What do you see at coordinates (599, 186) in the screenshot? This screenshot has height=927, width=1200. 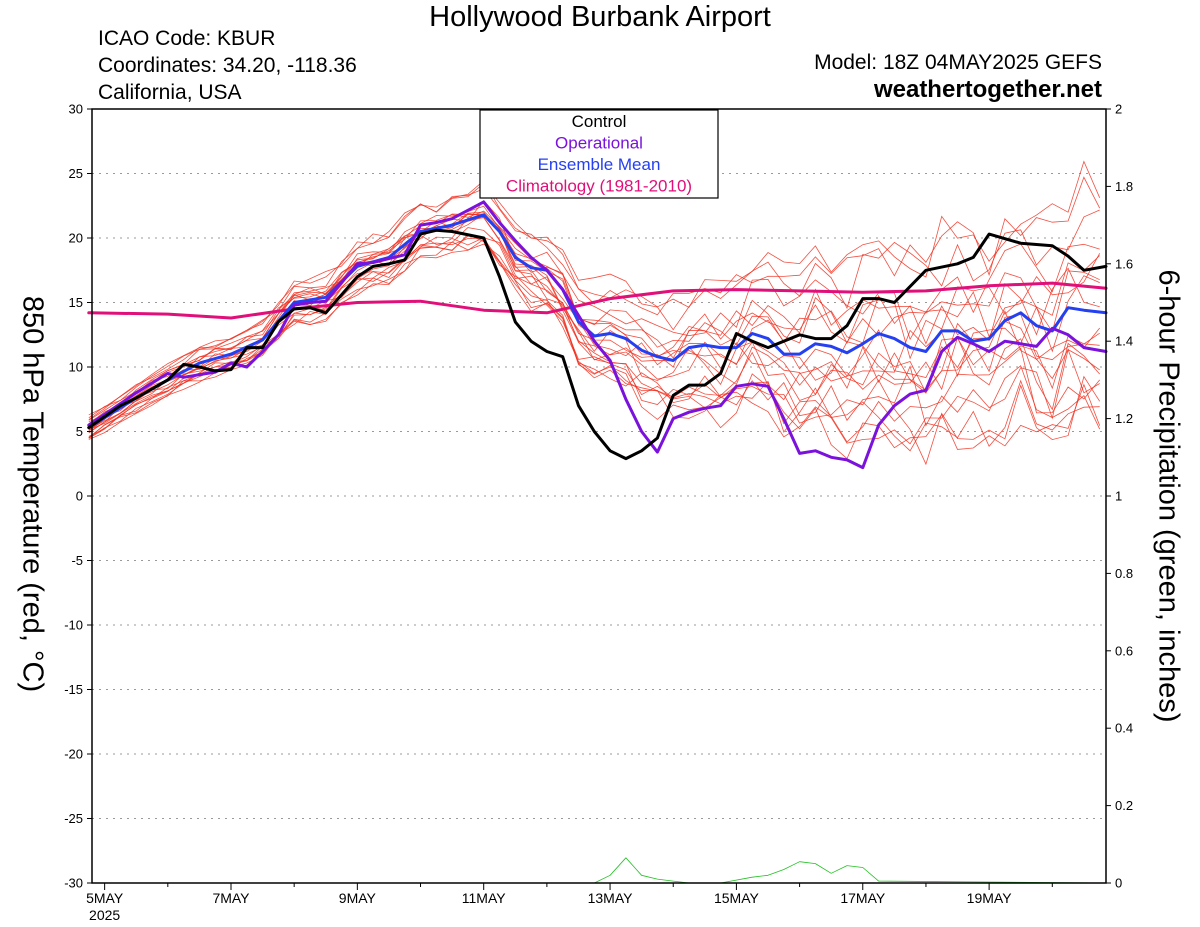 I see `legend-entry: Climatology (1981-2010)` at bounding box center [599, 186].